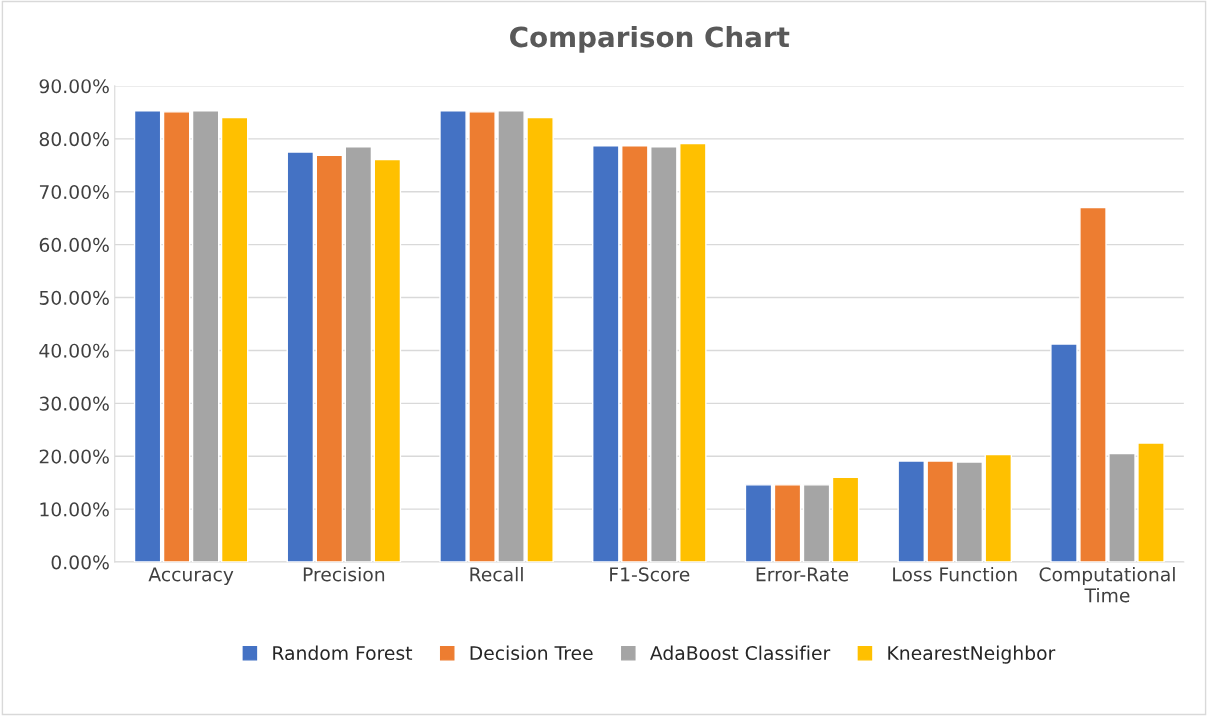  Describe the element at coordinates (955, 574) in the screenshot. I see `x-tick-label: Loss Function` at that location.